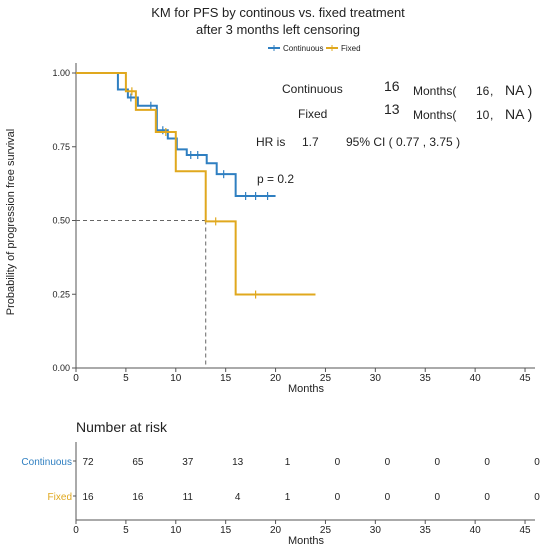  I want to click on risk-x-tick-label: 10, so click(176, 530).